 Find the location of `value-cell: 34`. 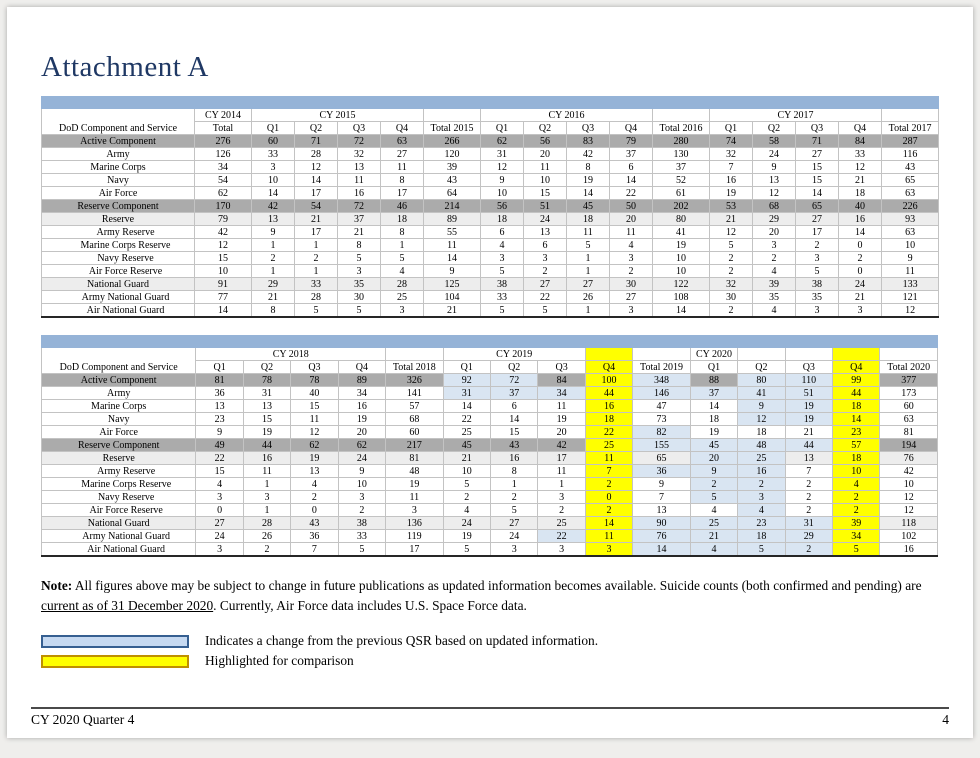

value-cell: 34 is located at coordinates (223, 167).